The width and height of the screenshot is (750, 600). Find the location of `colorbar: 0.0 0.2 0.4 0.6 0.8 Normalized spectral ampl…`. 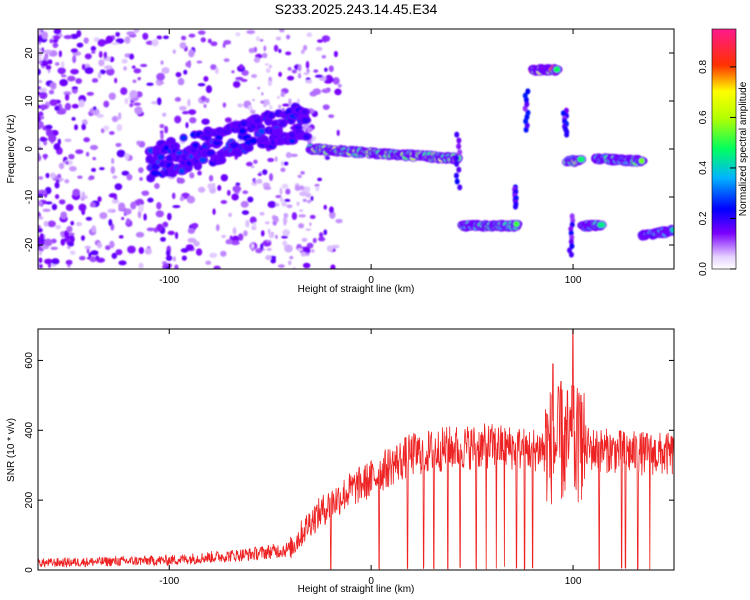

colorbar: 0.0 0.2 0.4 0.6 0.8 Normalized spectral ampl… is located at coordinates (723, 152).